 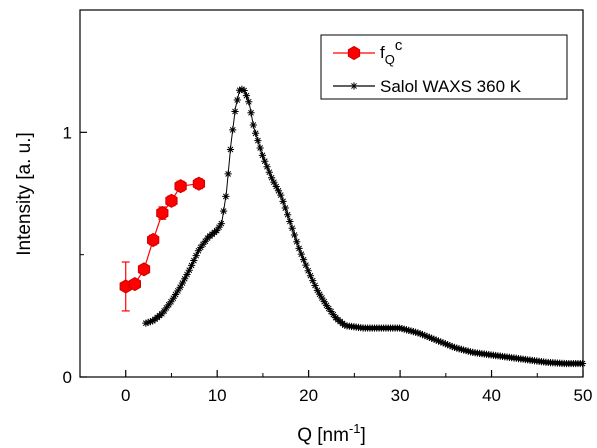 I want to click on legend-star-mark, so click(x=354, y=86).